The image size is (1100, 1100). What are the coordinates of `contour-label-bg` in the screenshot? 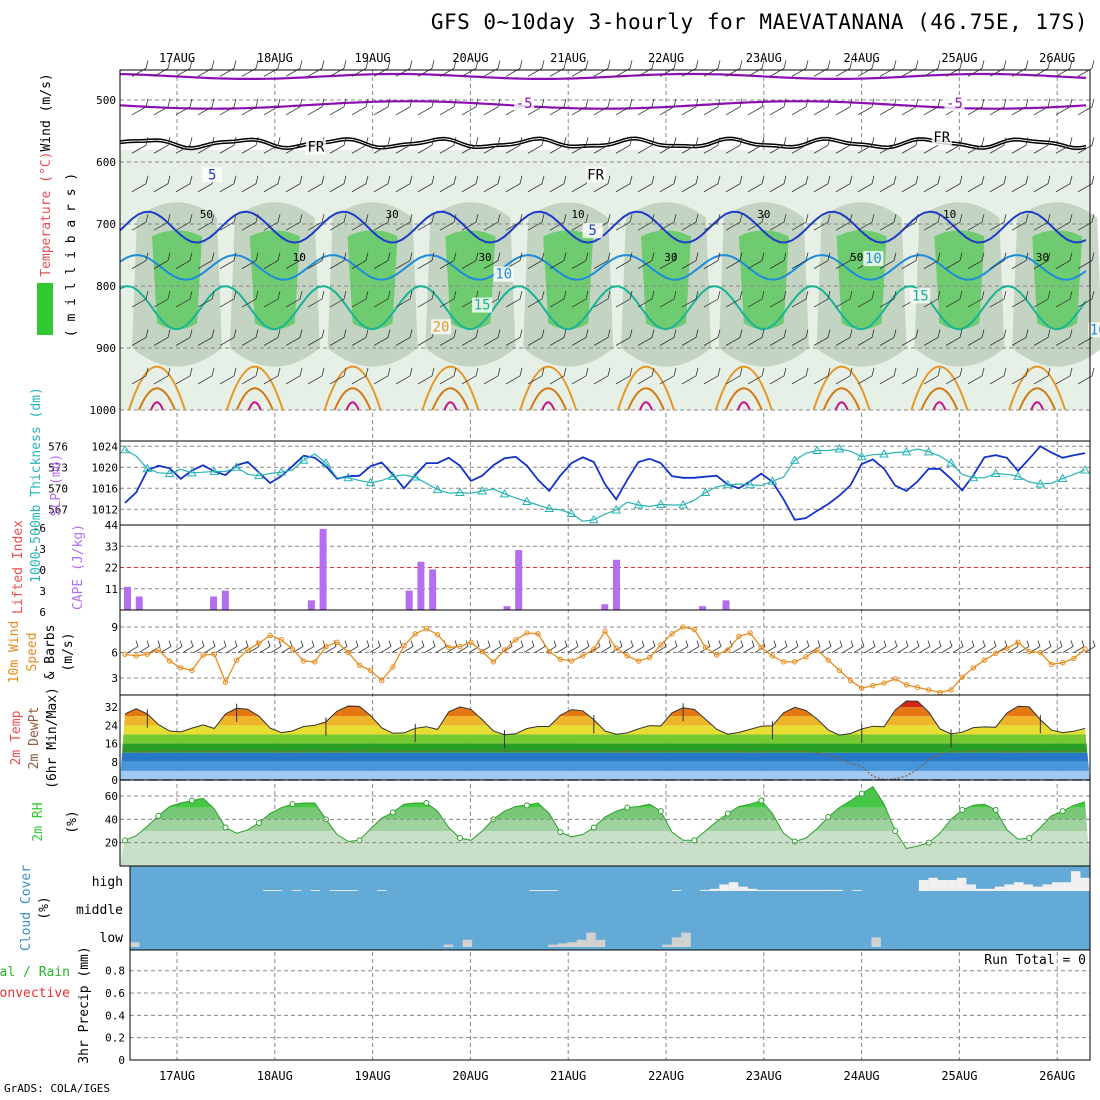 It's located at (212, 175).